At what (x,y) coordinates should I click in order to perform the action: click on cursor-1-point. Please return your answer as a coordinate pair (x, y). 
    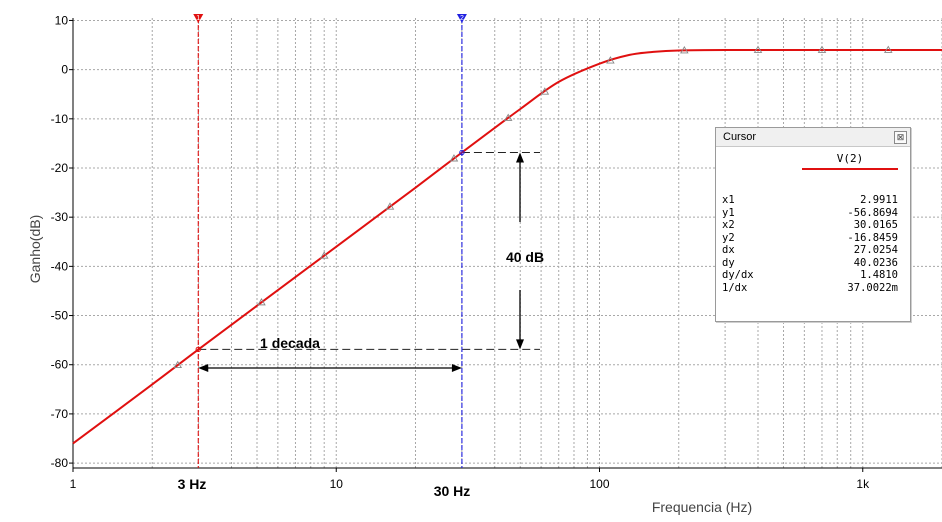
    Looking at the image, I should click on (198, 349).